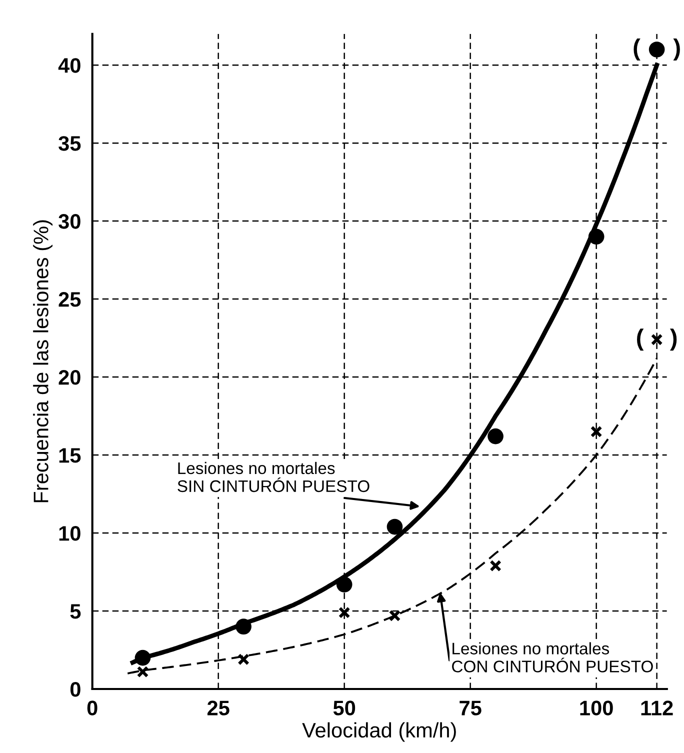  What do you see at coordinates (69, 143) in the screenshot?
I see `y-tick-label: 35` at bounding box center [69, 143].